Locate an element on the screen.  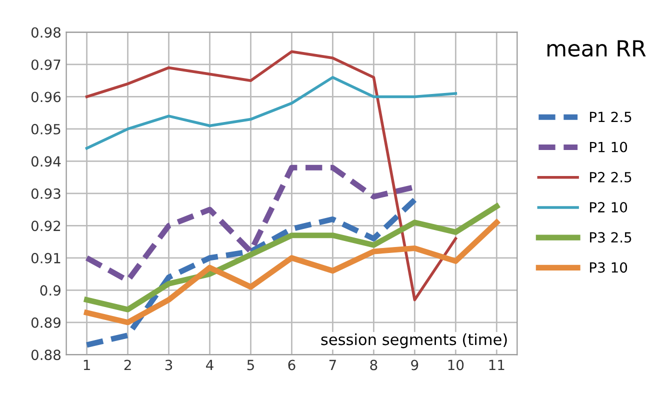
y-tick-label: 0.98 is located at coordinates (45, 32).